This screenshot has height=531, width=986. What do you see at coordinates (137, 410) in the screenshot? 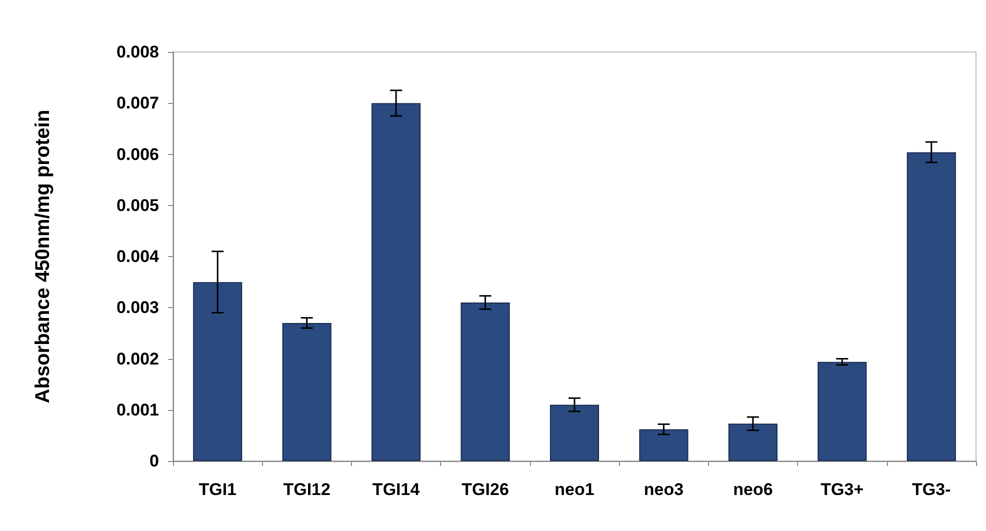
I see `y-tick-label: 0.001` at bounding box center [137, 410].